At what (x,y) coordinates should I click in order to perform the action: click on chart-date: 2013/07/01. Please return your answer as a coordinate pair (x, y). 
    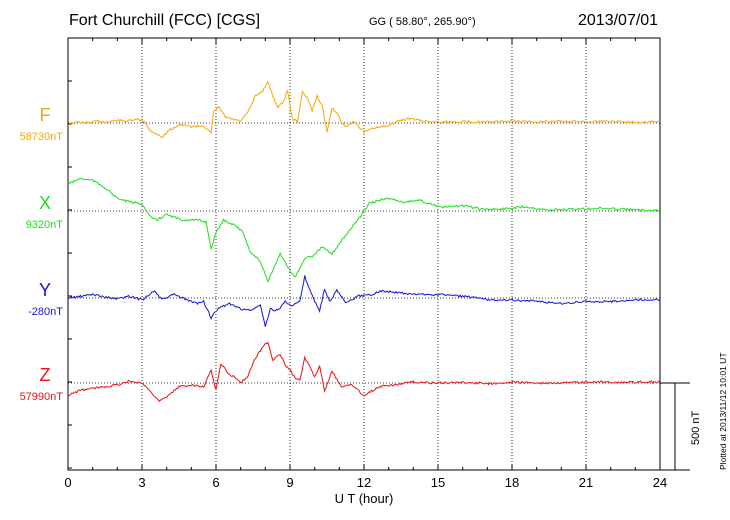
    Looking at the image, I should click on (618, 20).